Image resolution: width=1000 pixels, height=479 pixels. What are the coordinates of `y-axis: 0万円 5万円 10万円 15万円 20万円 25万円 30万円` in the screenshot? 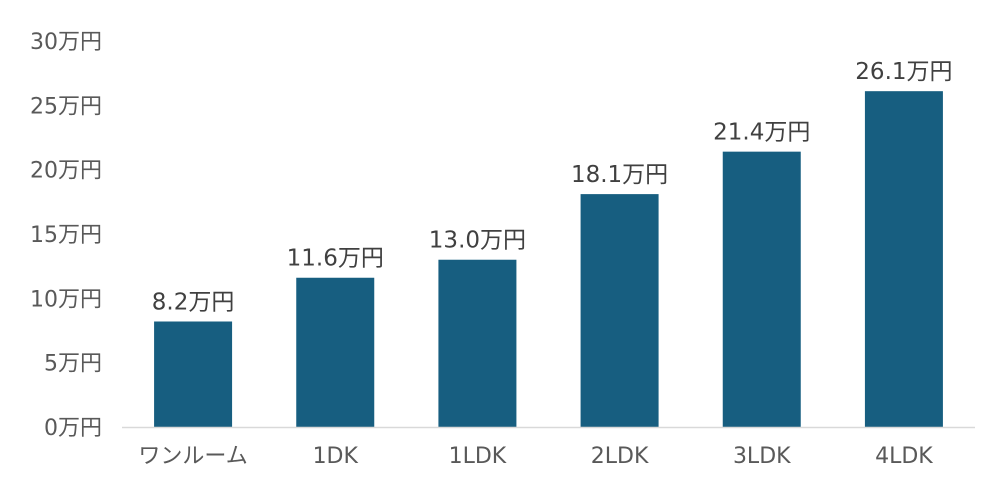 It's located at (66, 235).